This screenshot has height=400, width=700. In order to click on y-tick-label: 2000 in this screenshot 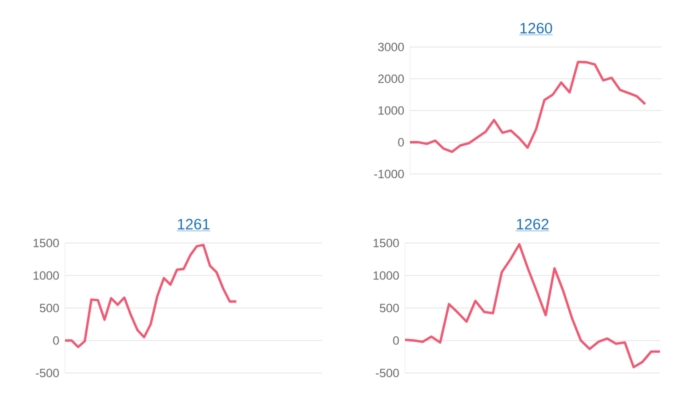, I will do `click(391, 78)`.